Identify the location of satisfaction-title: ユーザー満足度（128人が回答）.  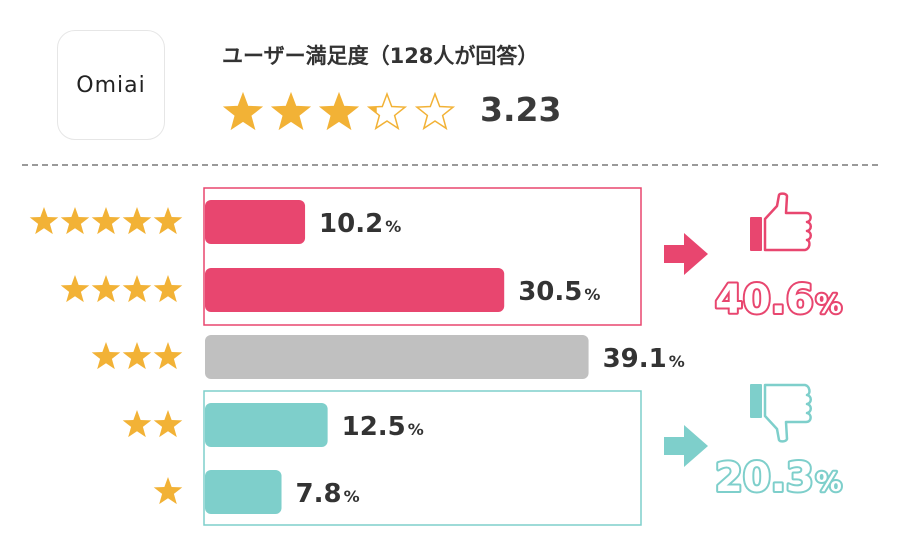
(380, 56).